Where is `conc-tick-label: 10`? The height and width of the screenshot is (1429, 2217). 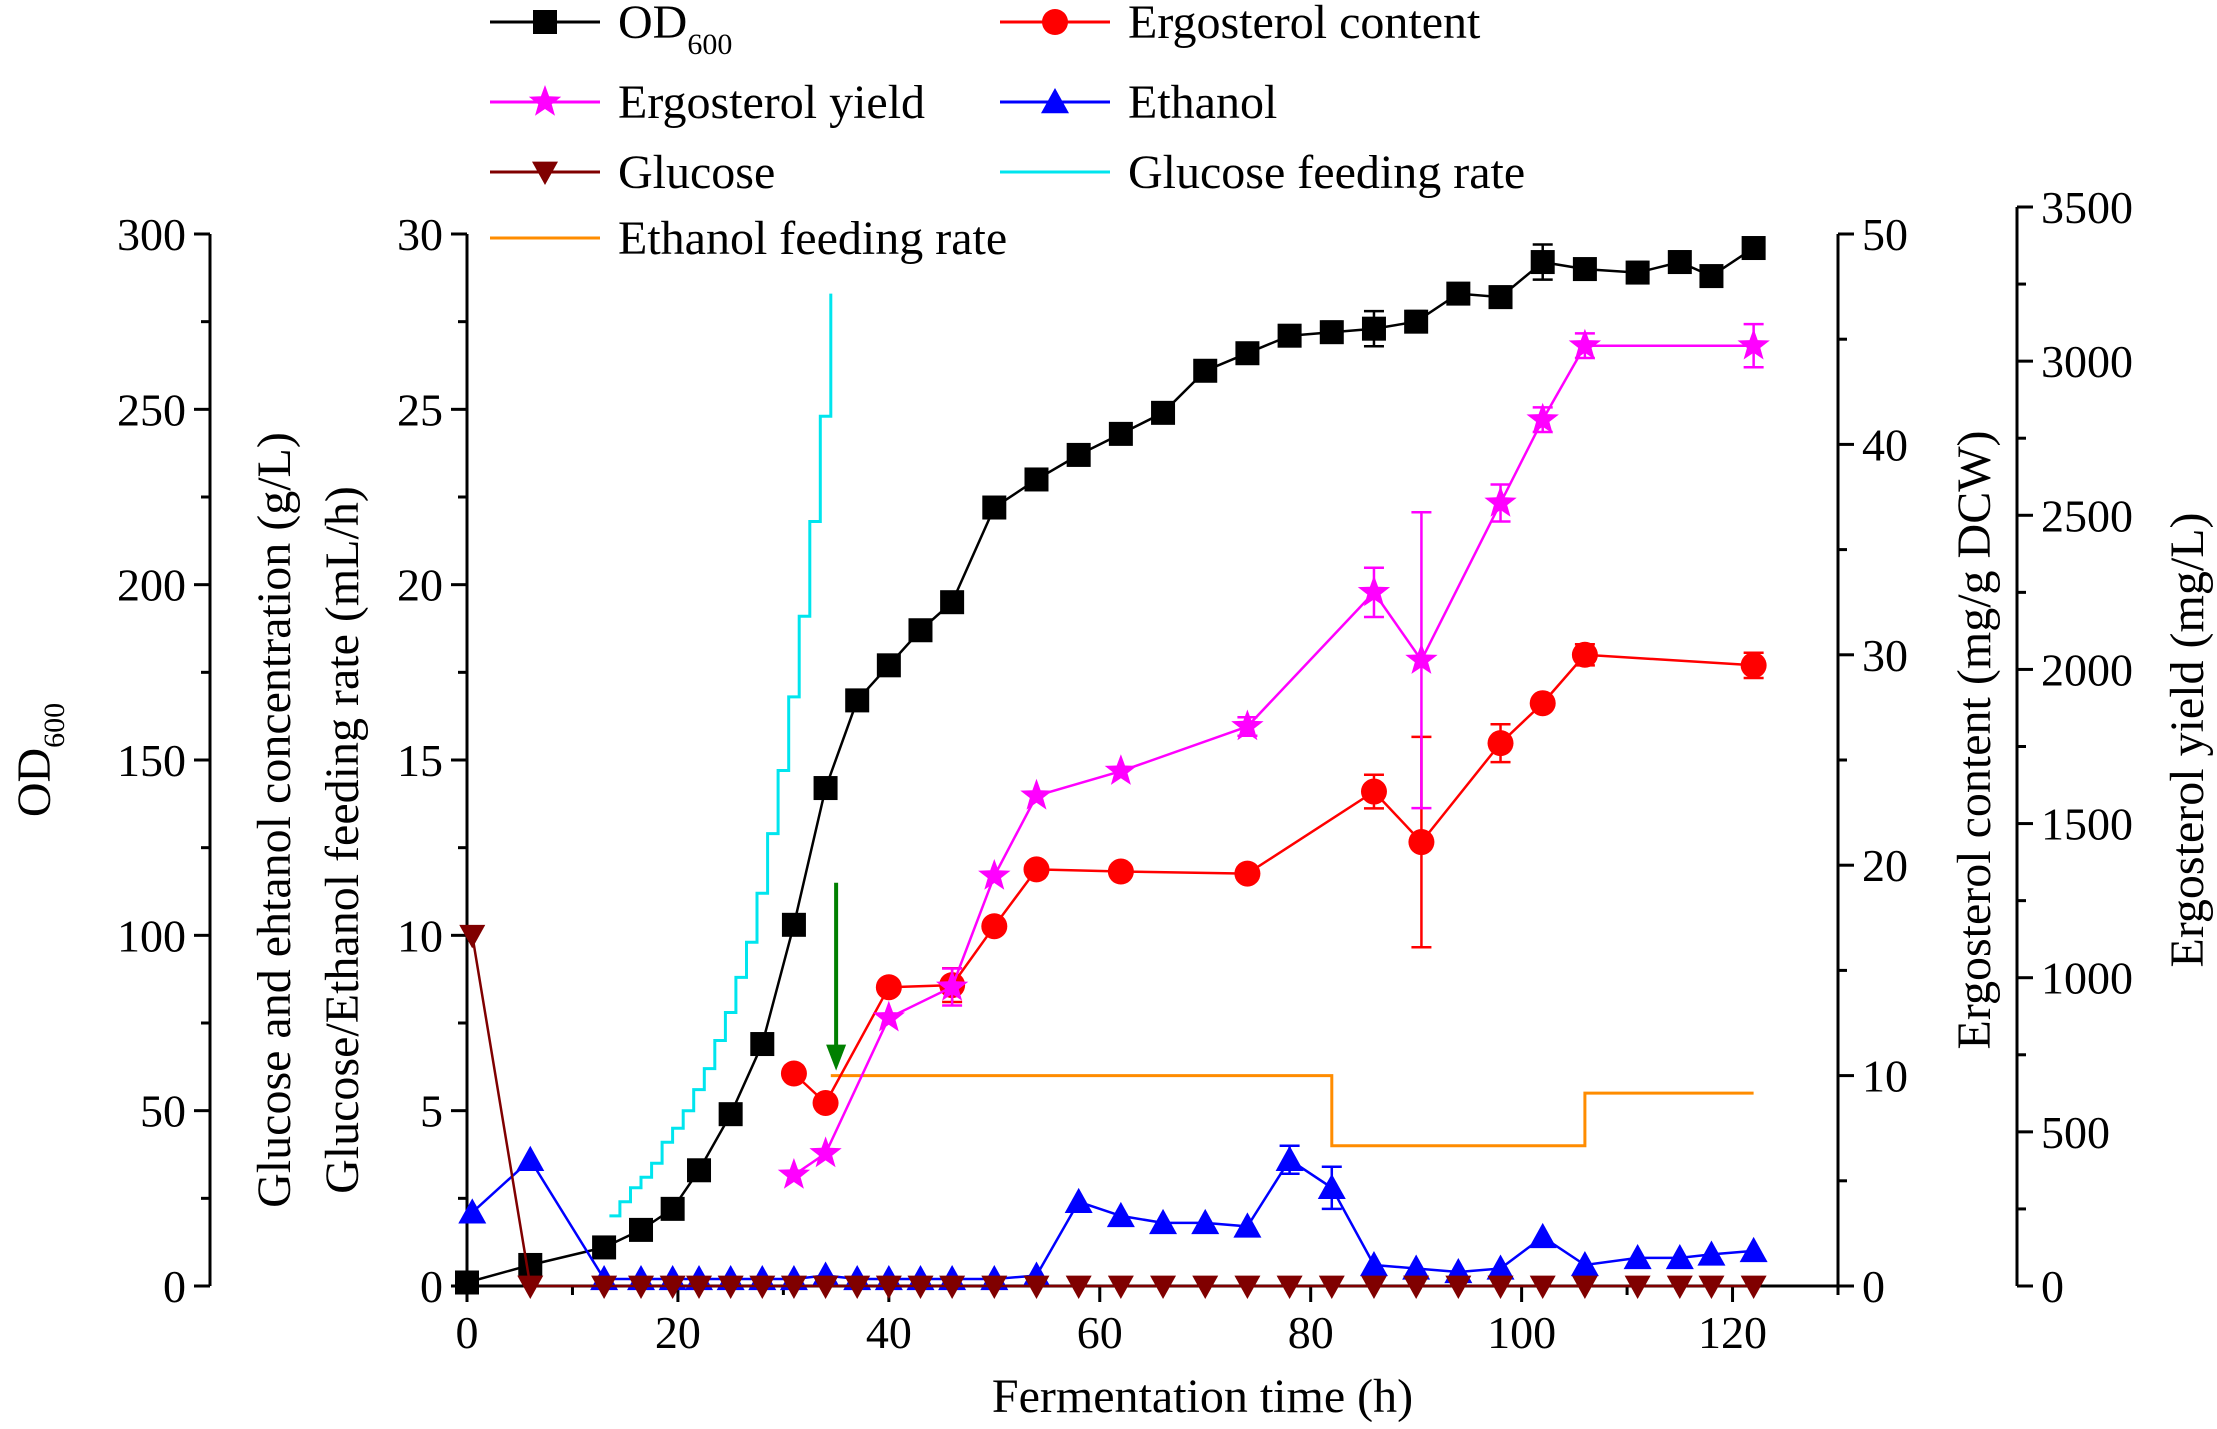
conc-tick-label: 10 is located at coordinates (420, 935).